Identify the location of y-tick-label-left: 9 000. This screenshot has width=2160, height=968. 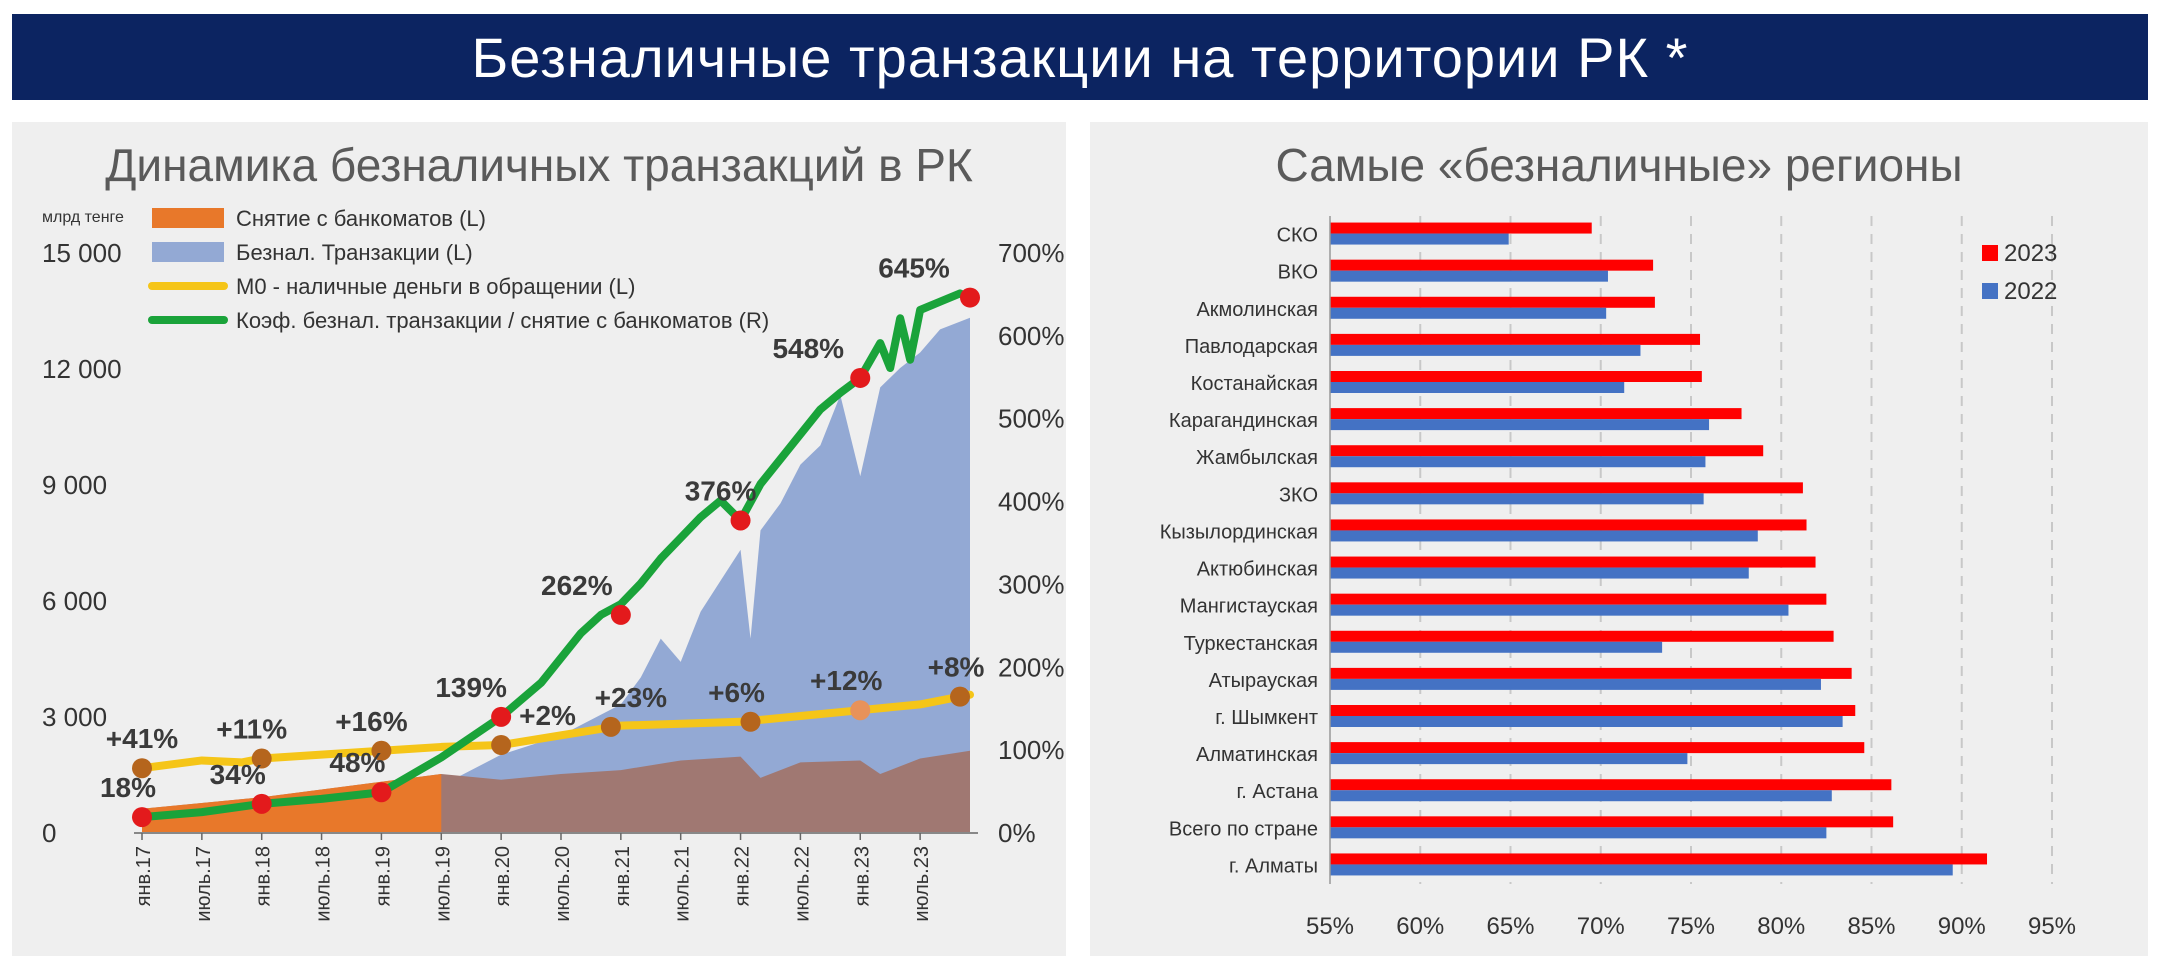
(74, 485).